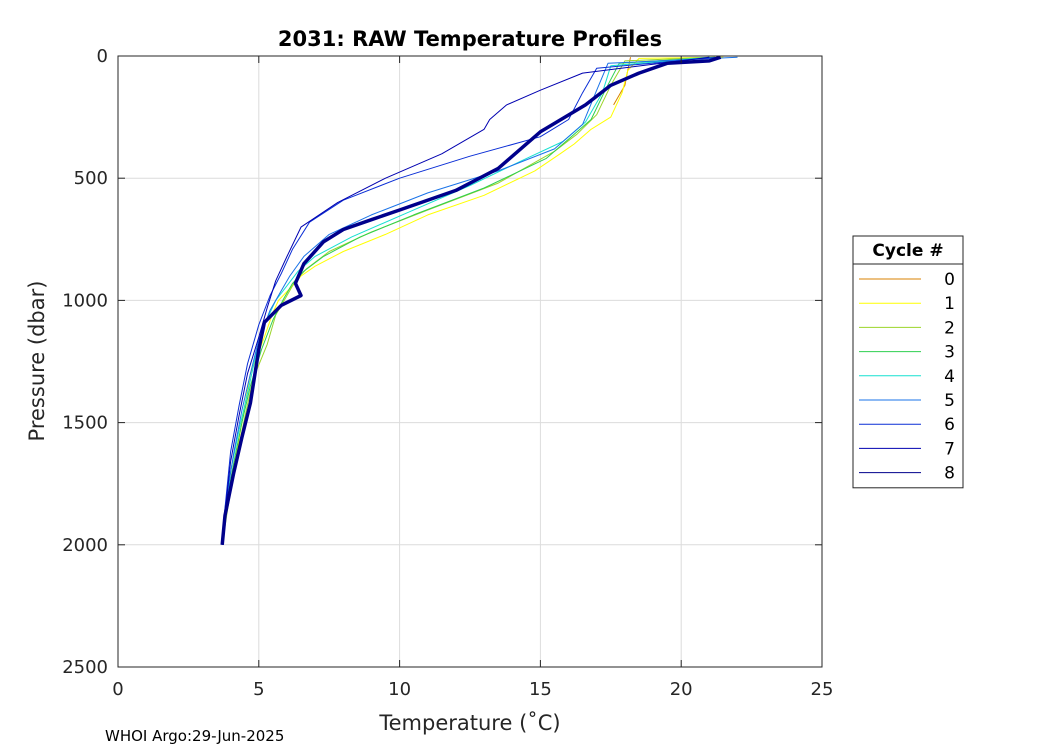 The image size is (1050, 750). I want to click on legend-label: 1, so click(949, 304).